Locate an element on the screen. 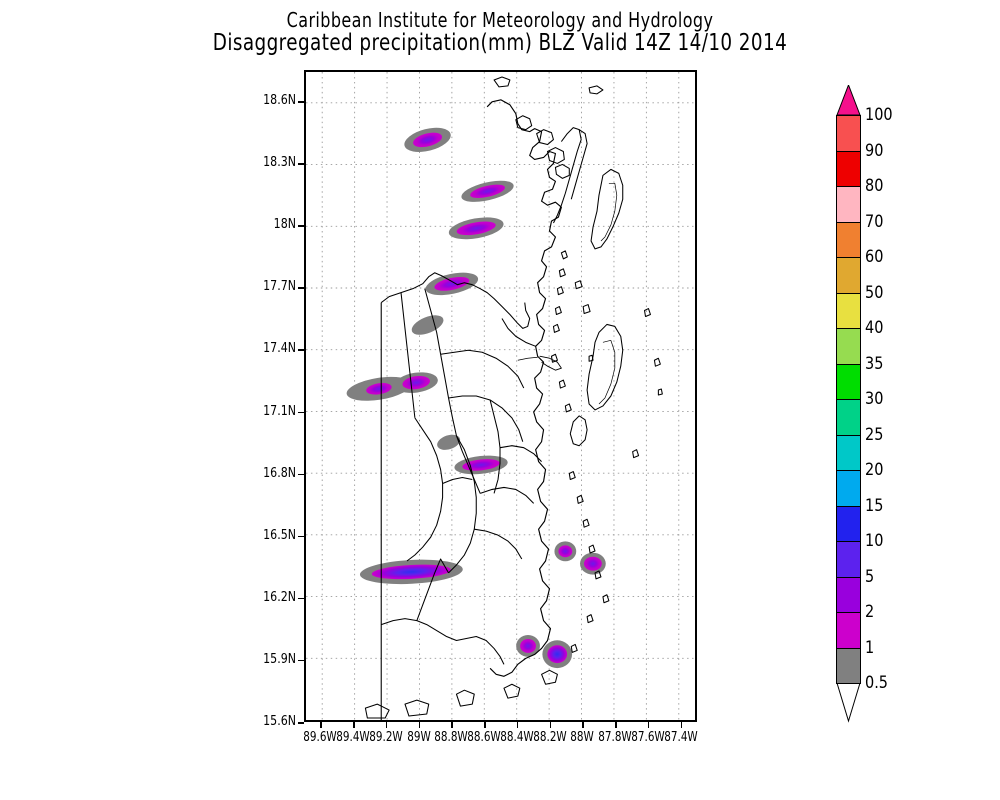 Image resolution: width=1000 pixels, height=800 pixels. colorbar-tick-label: 70 is located at coordinates (874, 221).